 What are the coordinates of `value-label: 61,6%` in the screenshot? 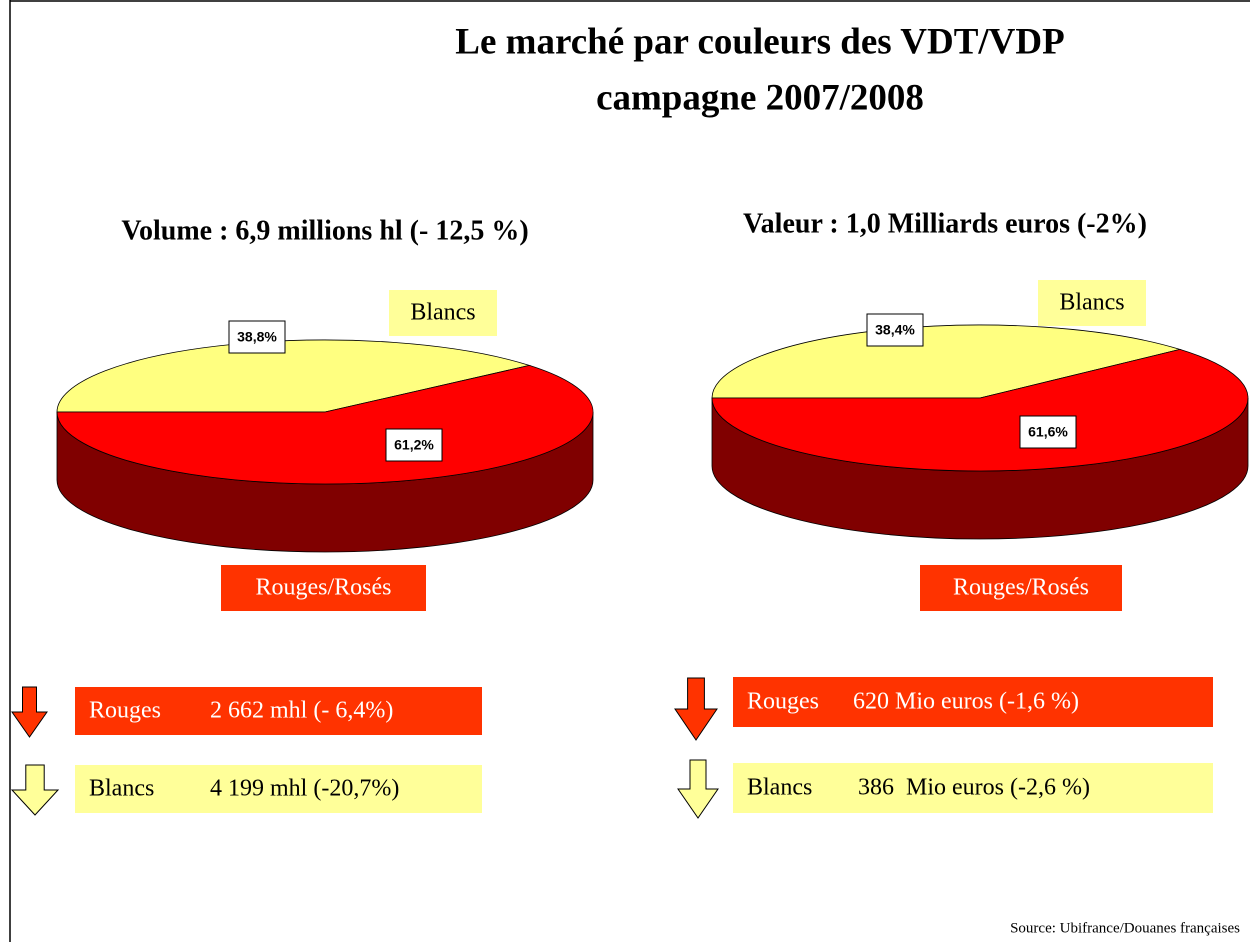 It's located at (1048, 432).